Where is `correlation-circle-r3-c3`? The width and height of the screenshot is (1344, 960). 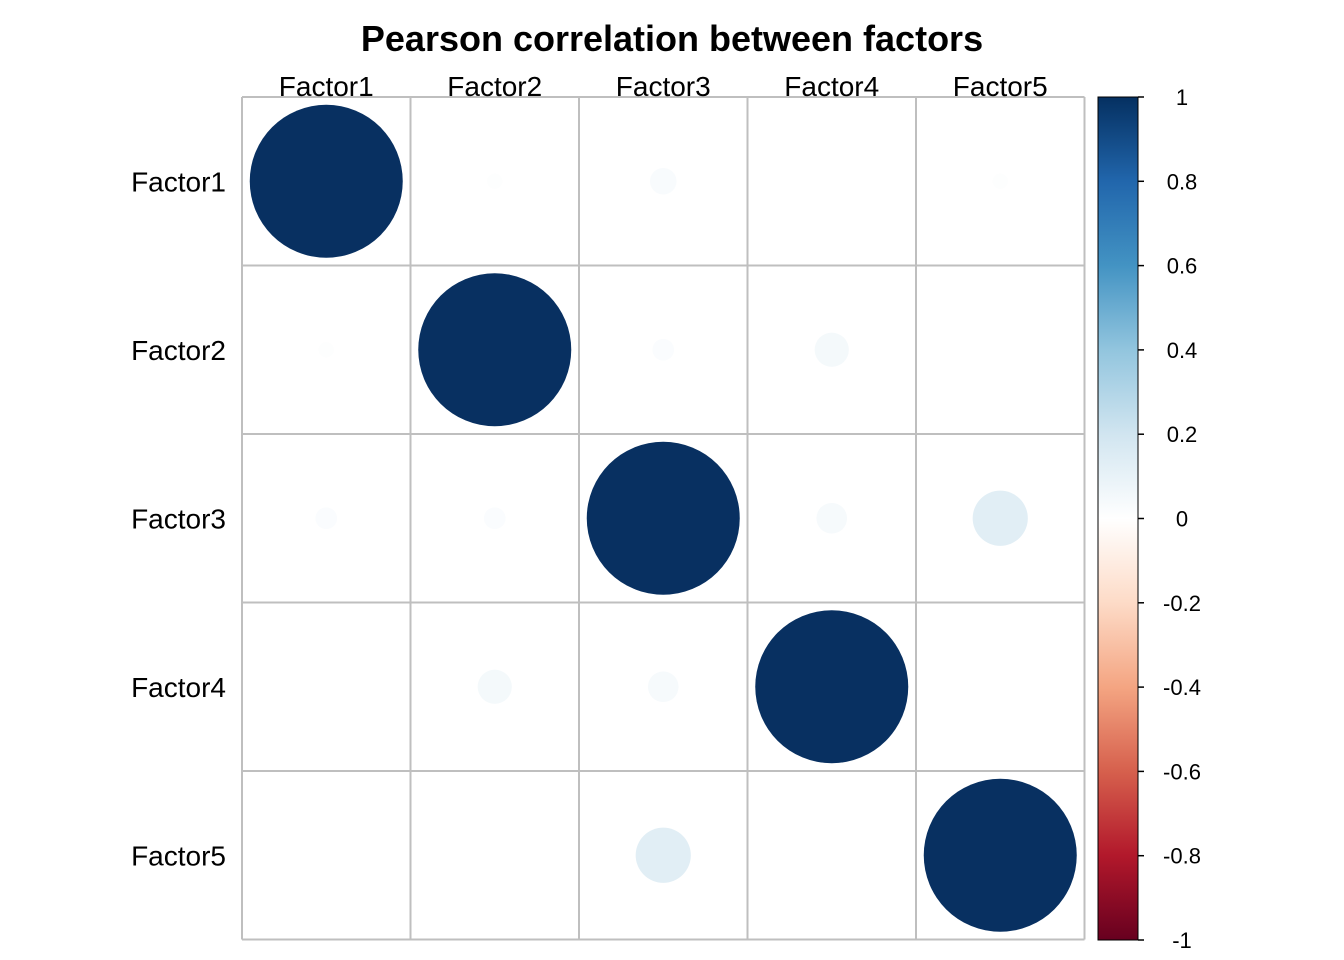
correlation-circle-r3-c3 is located at coordinates (663, 518).